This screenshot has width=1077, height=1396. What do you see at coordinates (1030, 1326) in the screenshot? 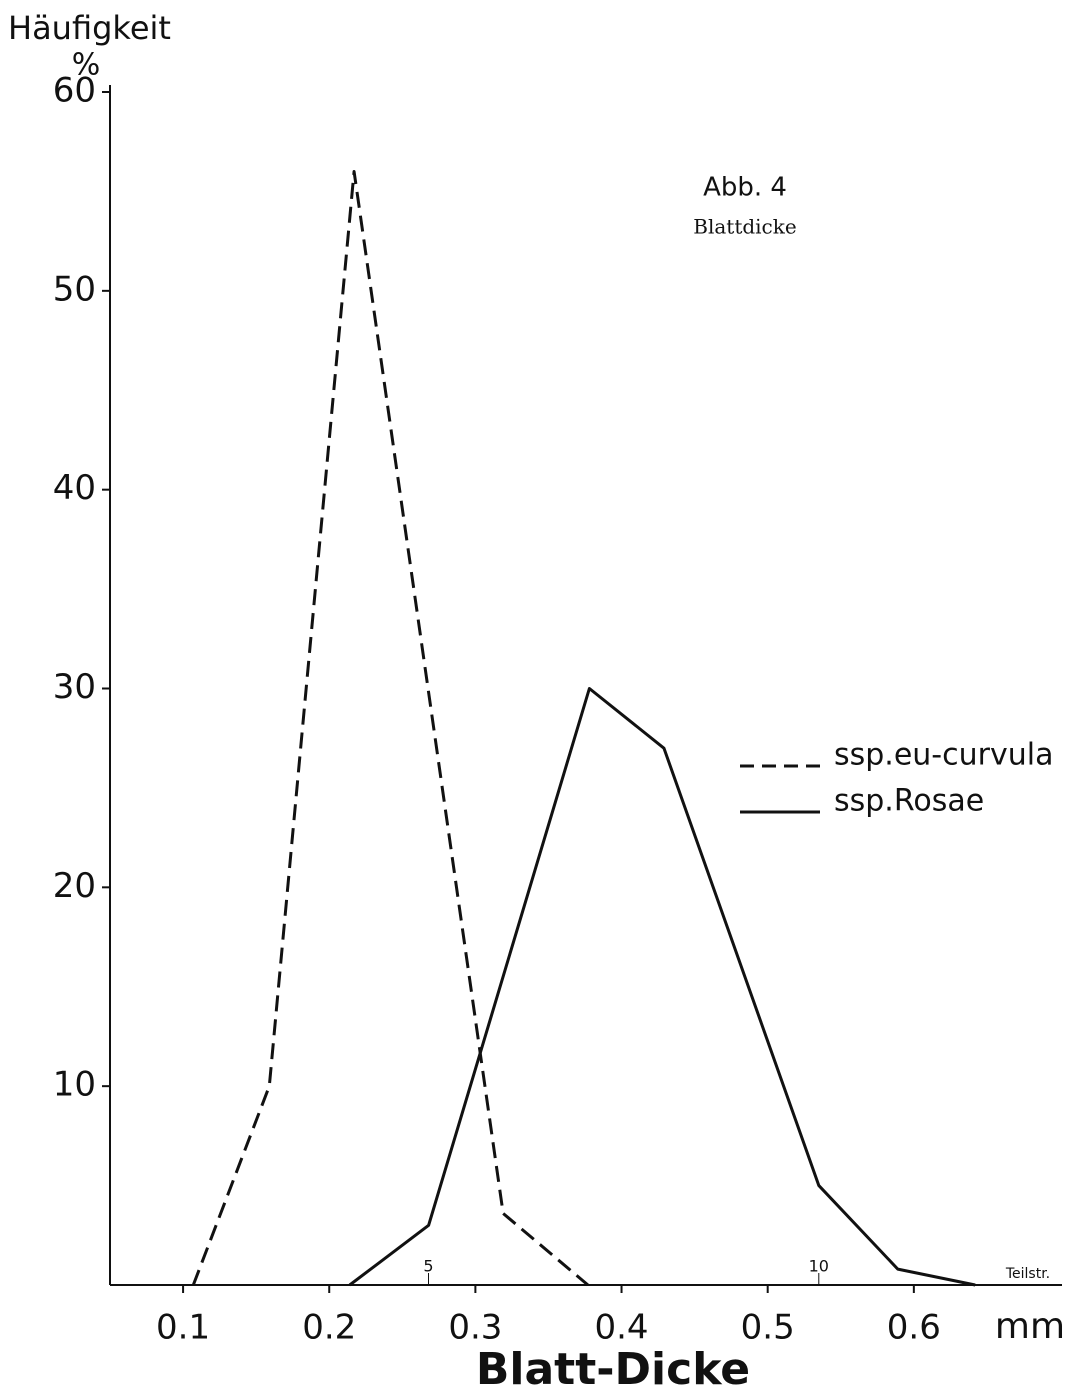
I see `x-axis-unit: mm` at bounding box center [1030, 1326].